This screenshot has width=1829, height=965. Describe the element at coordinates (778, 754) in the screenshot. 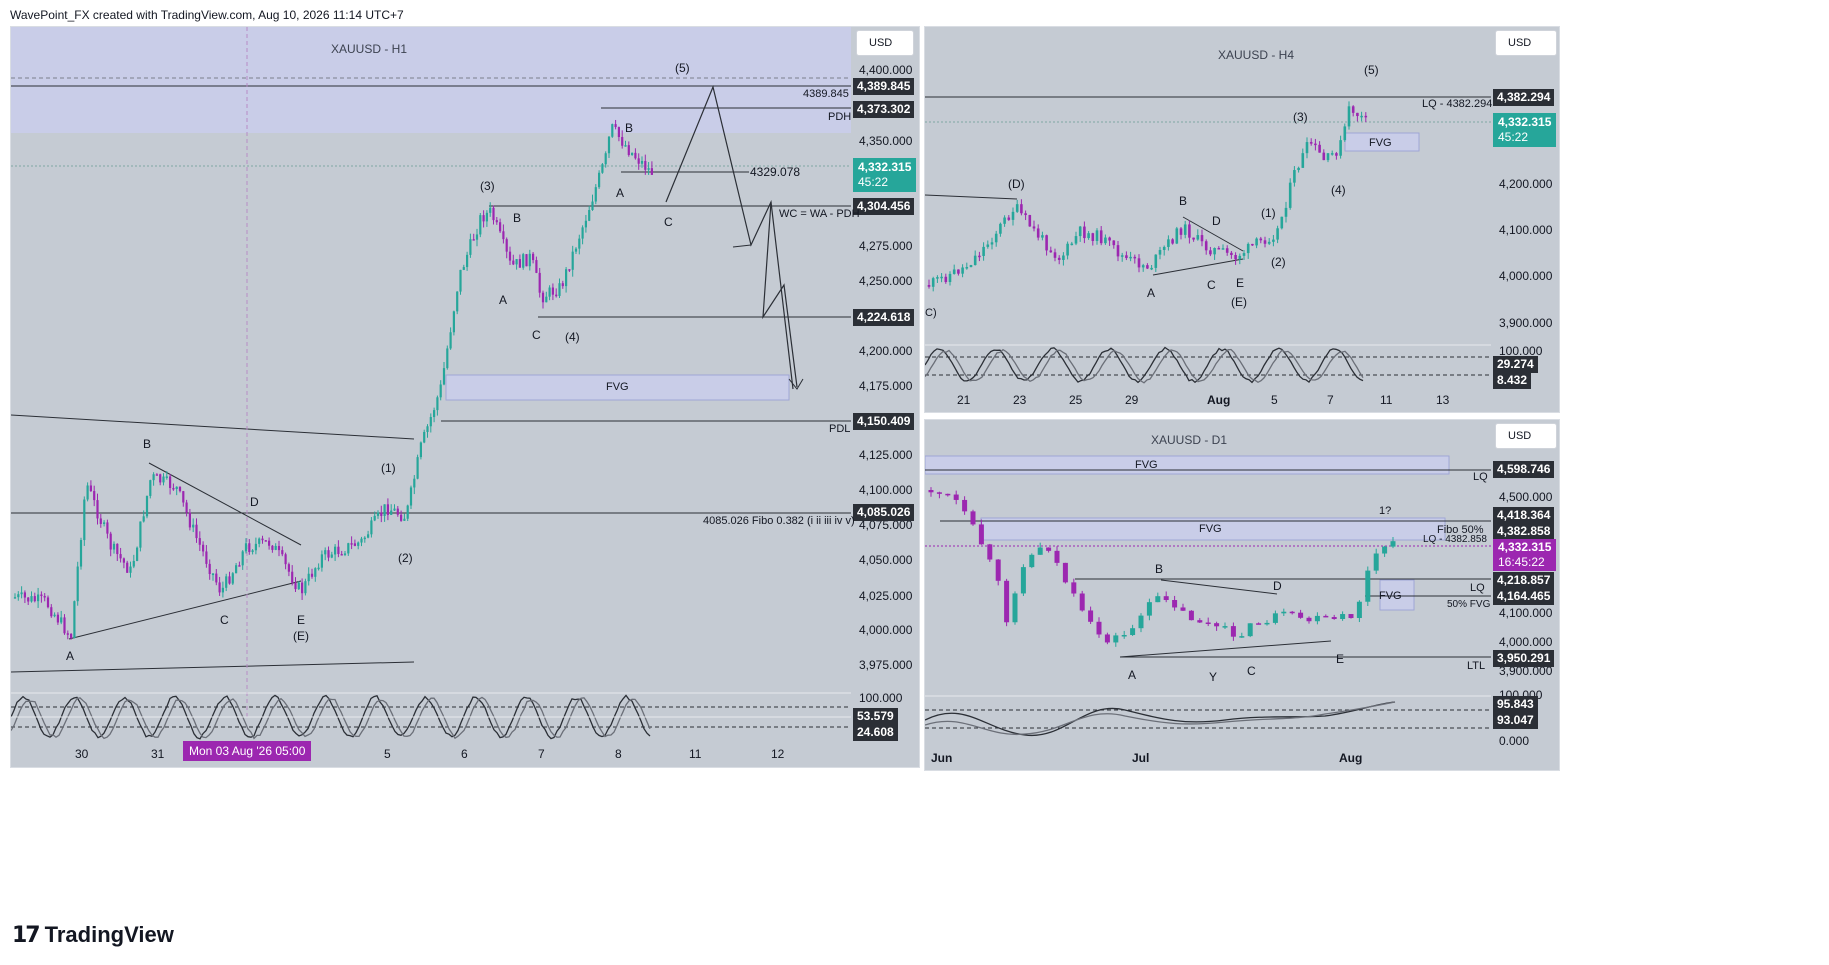

I see `h1-time-label: 12` at that location.